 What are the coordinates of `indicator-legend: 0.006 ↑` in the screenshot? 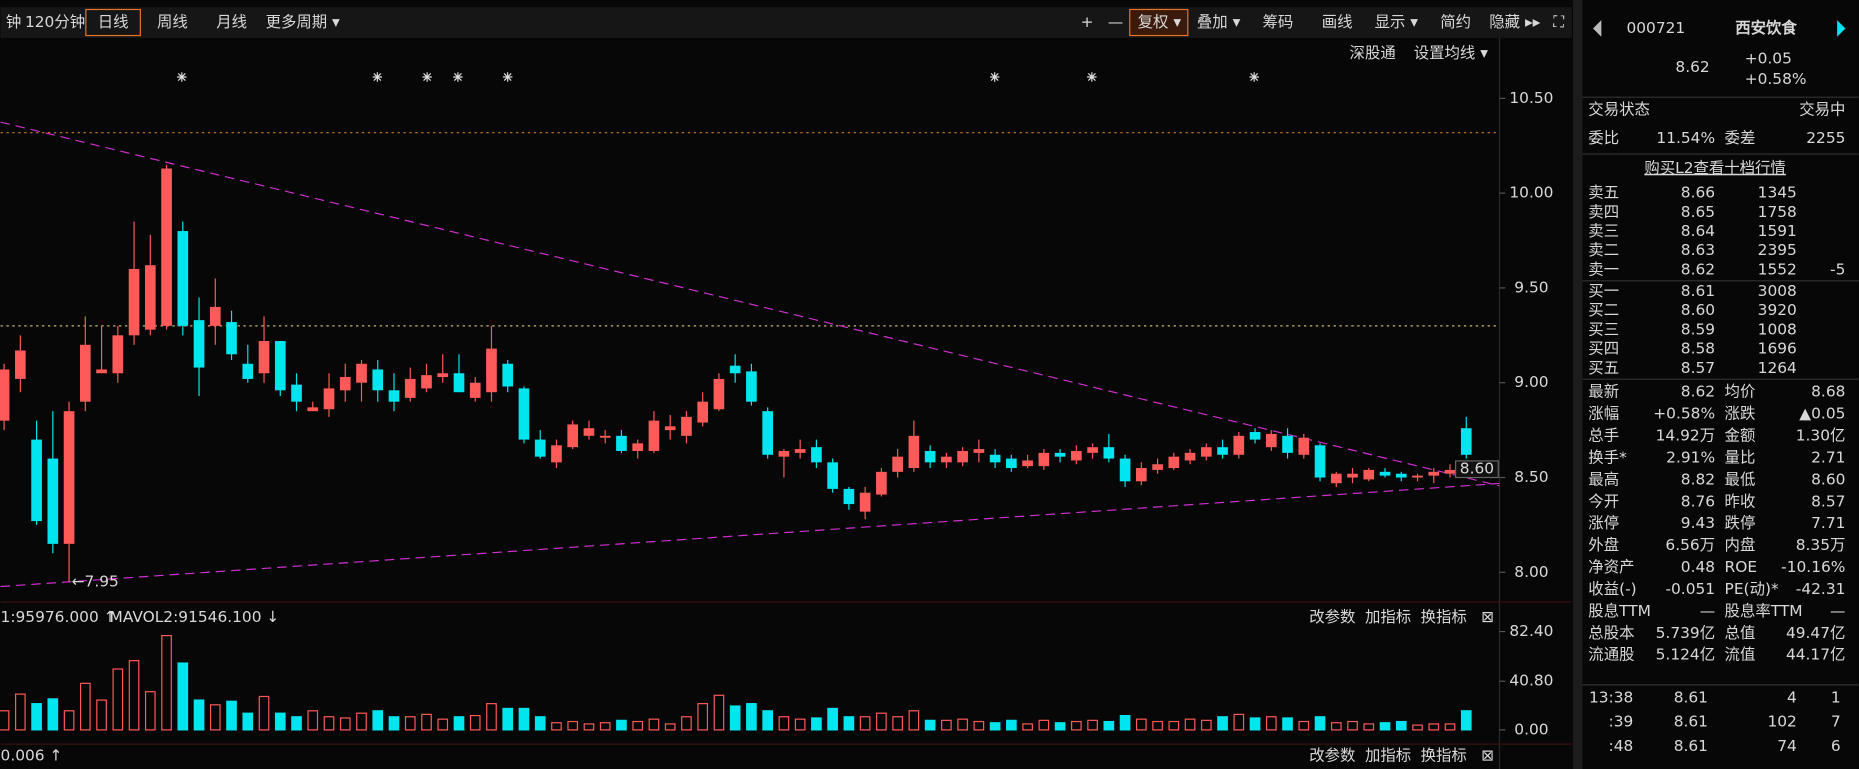 It's located at (32, 755).